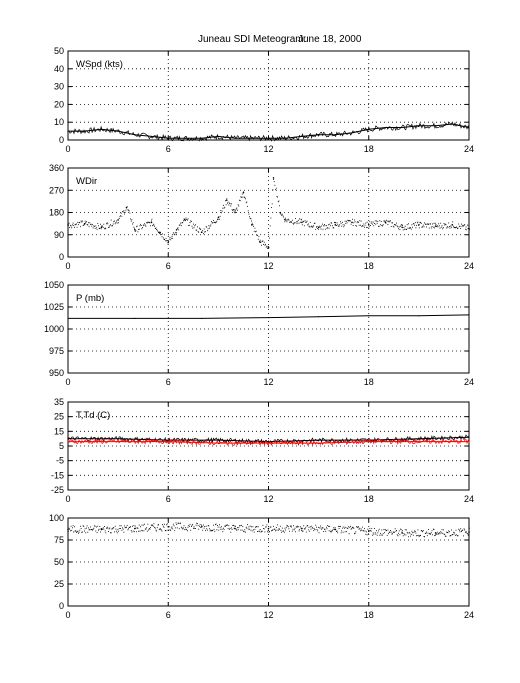 The image size is (520, 683). What do you see at coordinates (67, 615) in the screenshot?
I see `humidity-xtick-label: 0` at bounding box center [67, 615].